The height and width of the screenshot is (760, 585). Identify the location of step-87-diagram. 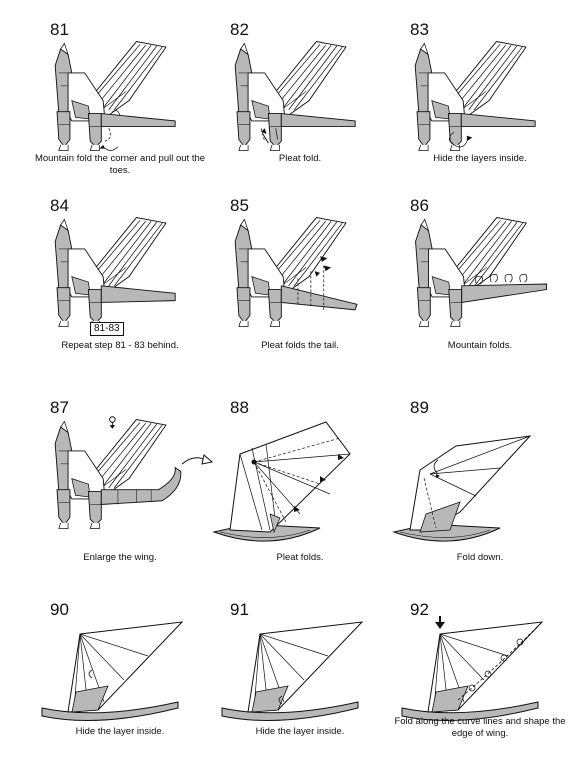
(118, 472).